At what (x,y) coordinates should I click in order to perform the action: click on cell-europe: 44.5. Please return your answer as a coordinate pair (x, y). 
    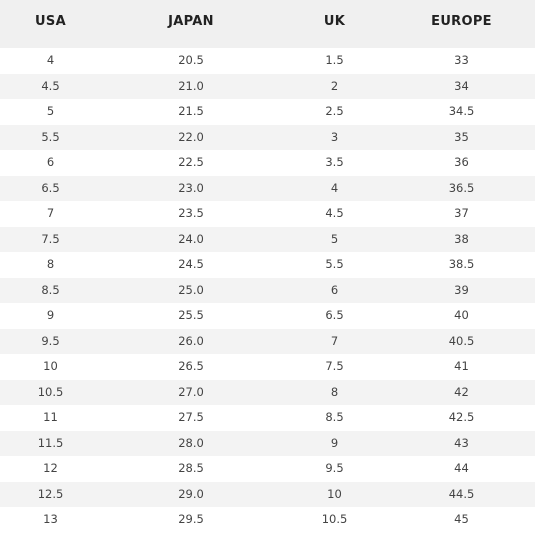
    Looking at the image, I should click on (461, 494).